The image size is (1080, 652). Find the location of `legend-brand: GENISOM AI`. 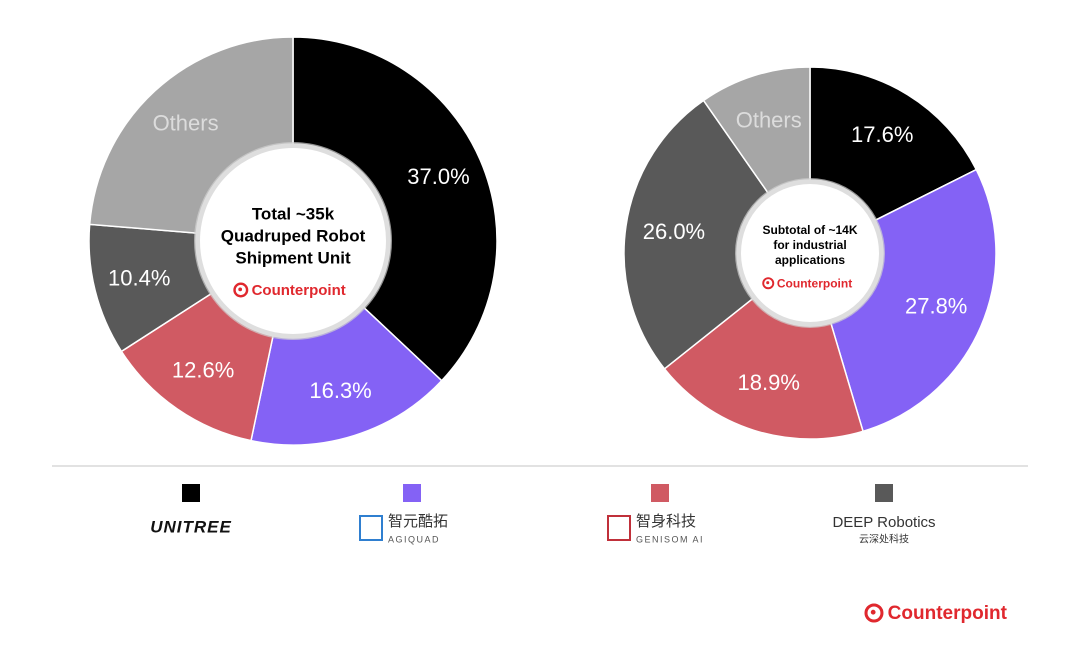

legend-brand: GENISOM AI is located at coordinates (670, 539).